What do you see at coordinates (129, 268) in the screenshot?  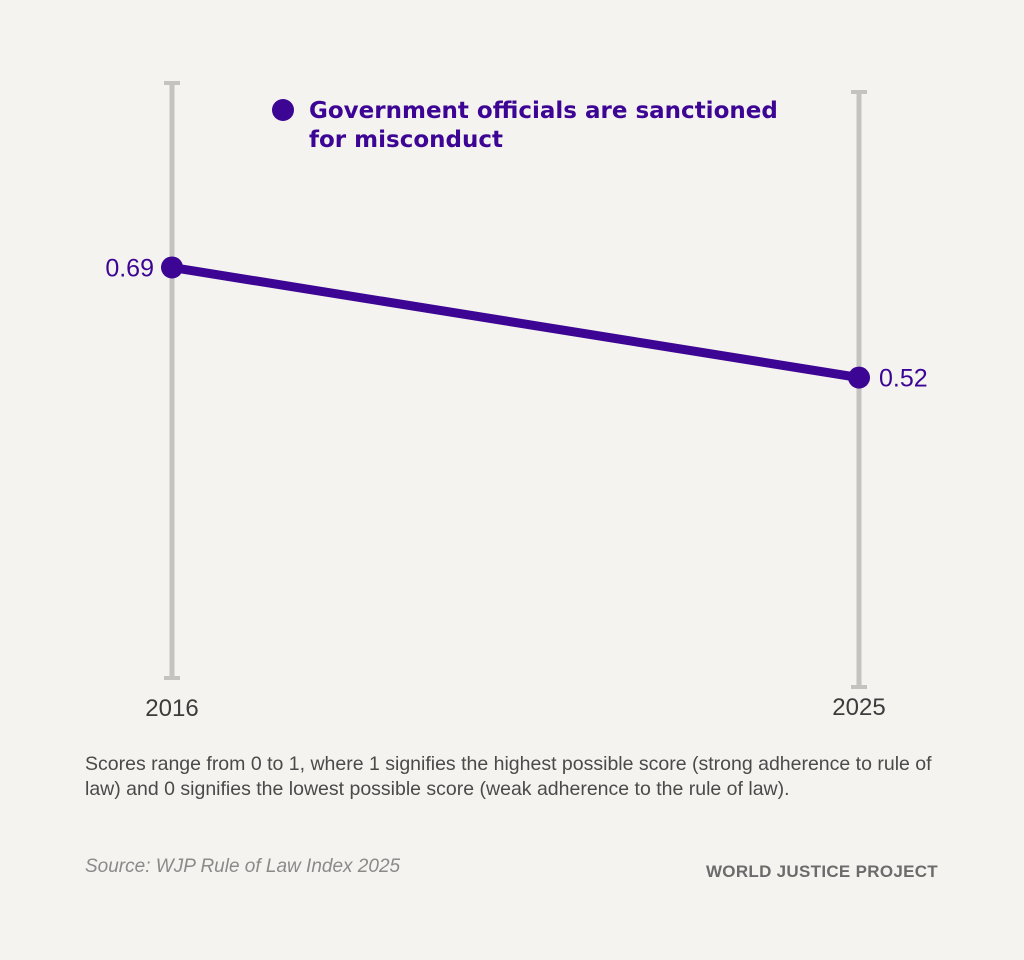 I see `data-label-2016: 0.69` at bounding box center [129, 268].